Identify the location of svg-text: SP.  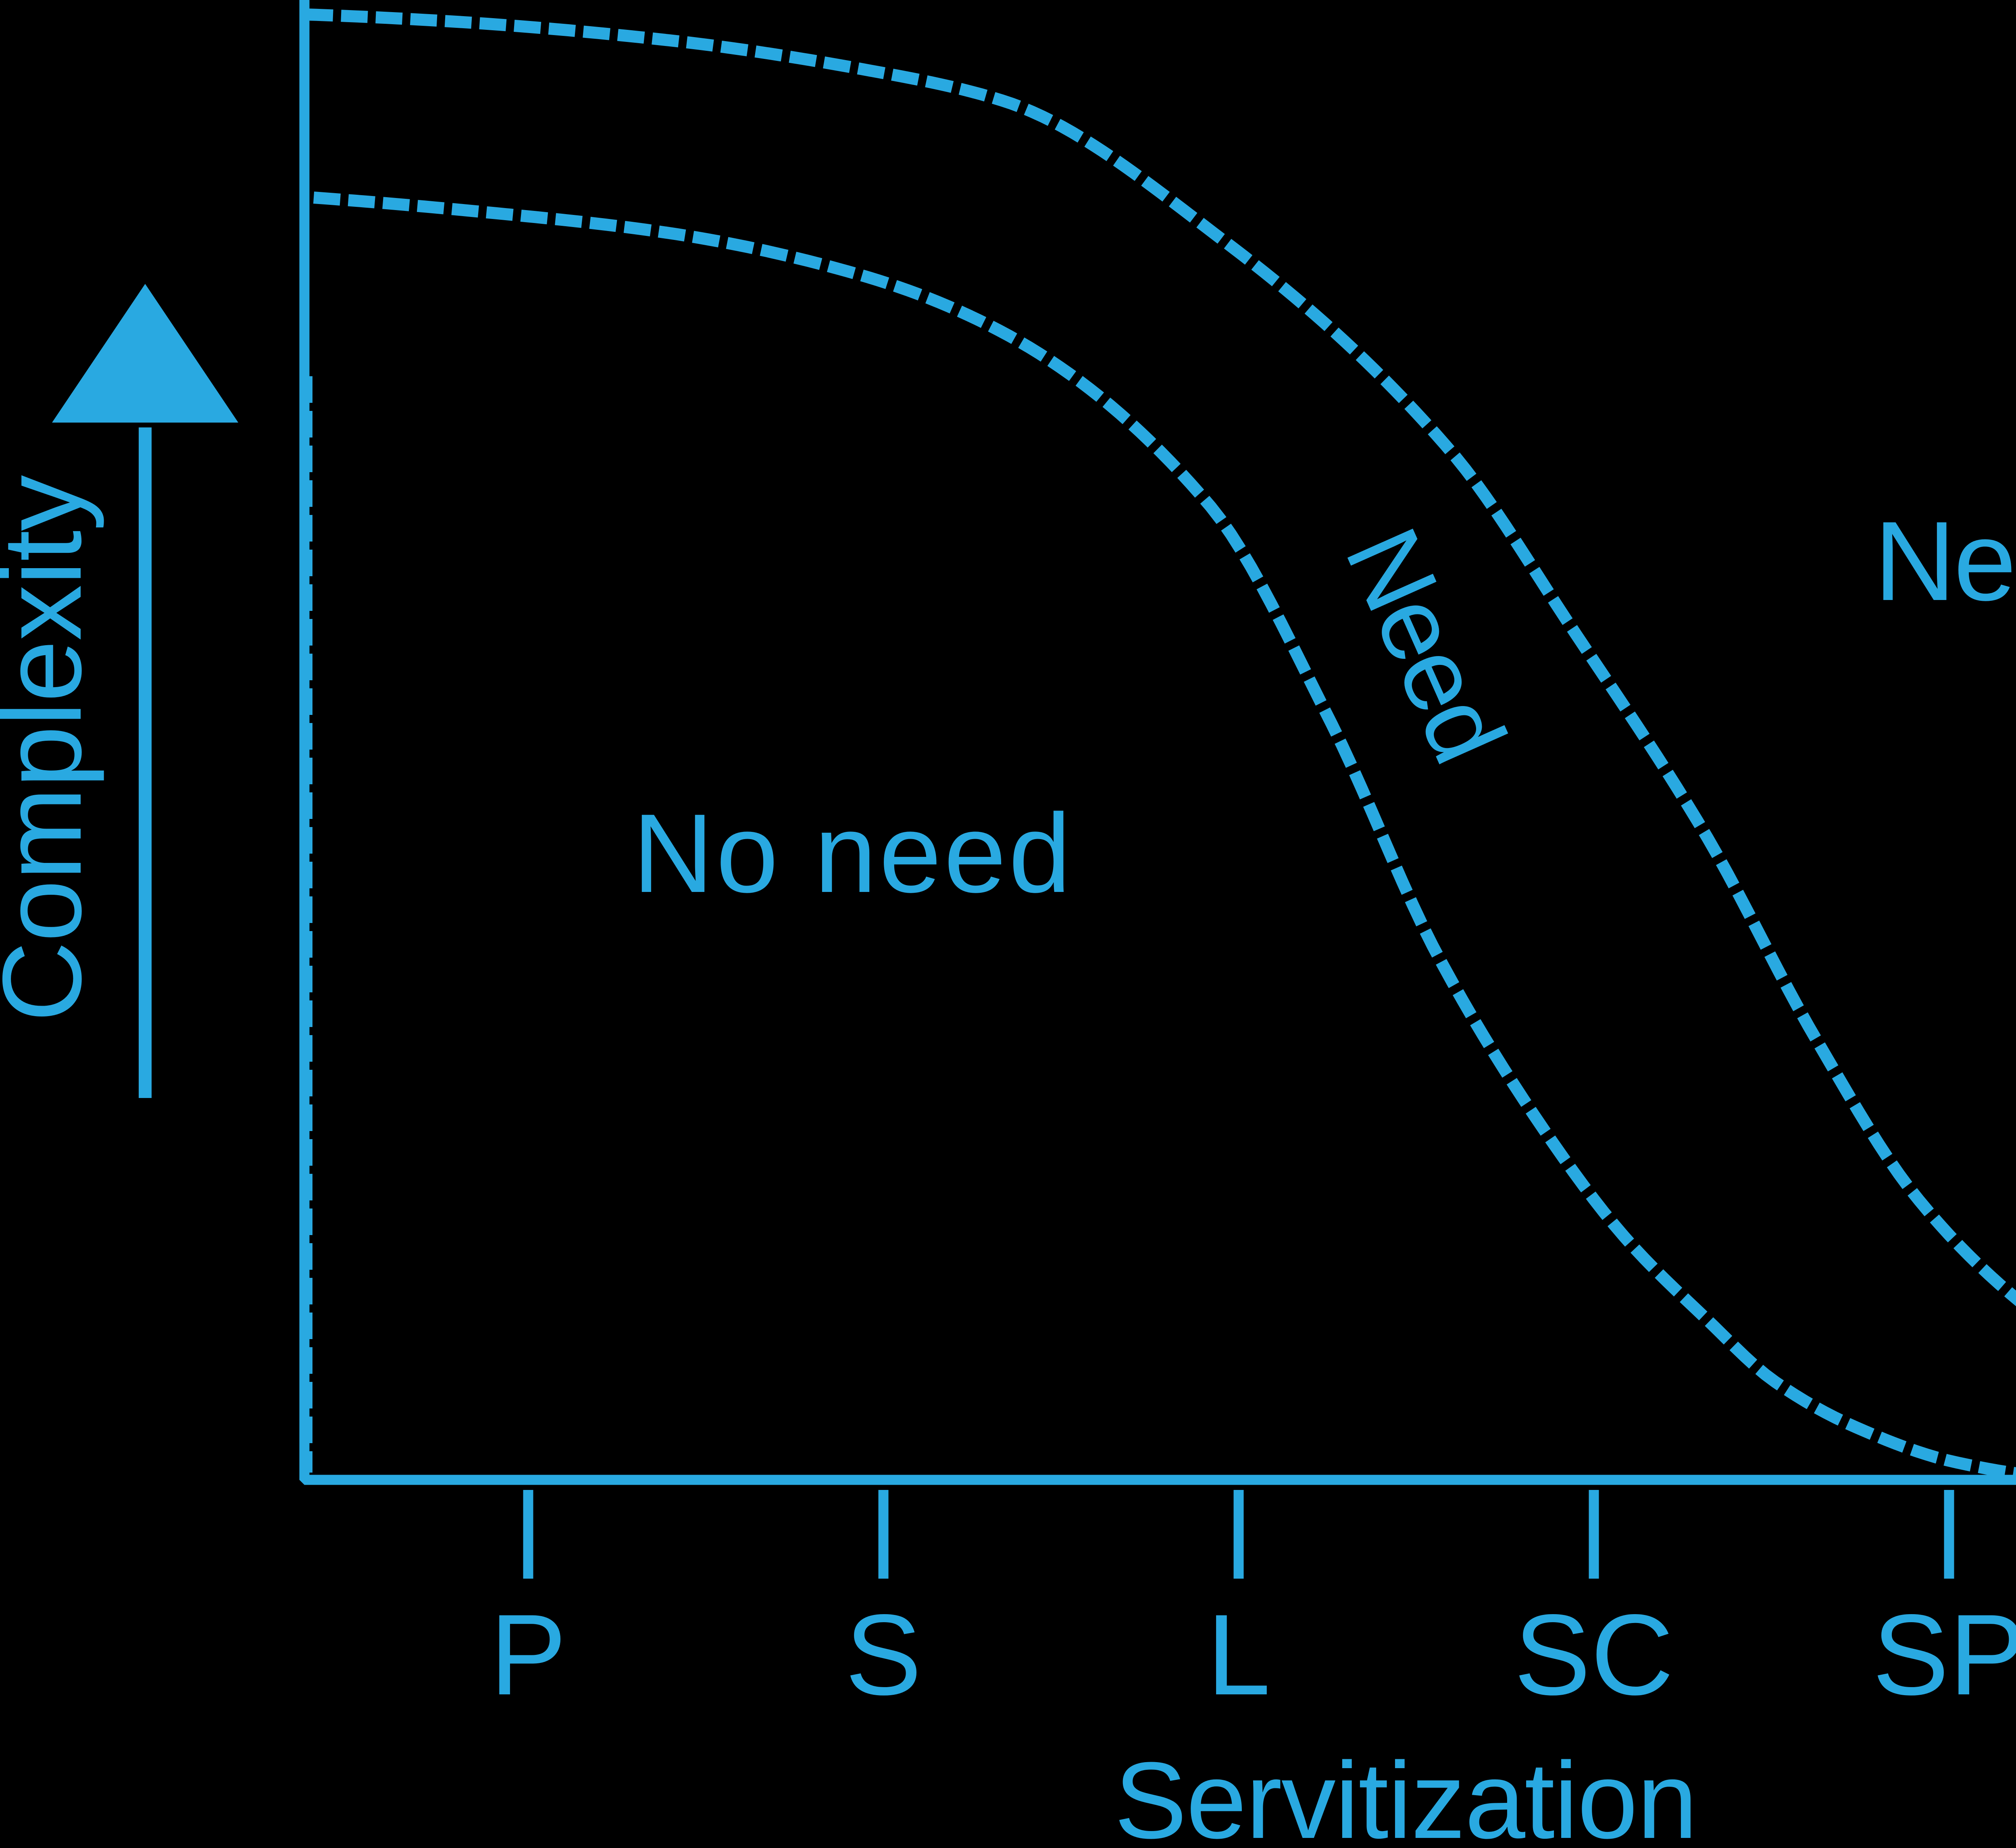
(1944, 1655).